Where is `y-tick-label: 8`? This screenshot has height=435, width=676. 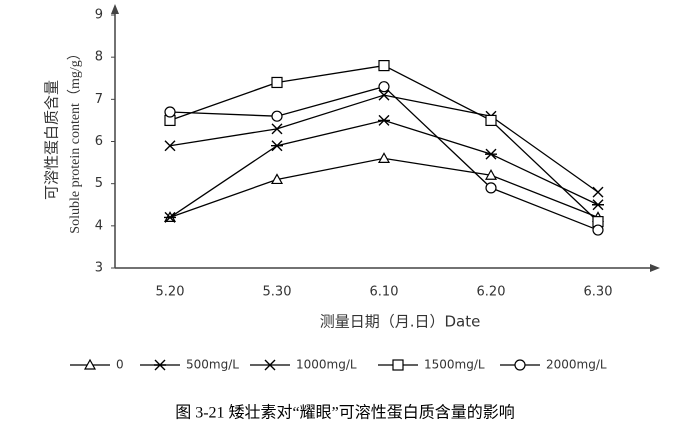 y-tick-label: 8 is located at coordinates (99, 57).